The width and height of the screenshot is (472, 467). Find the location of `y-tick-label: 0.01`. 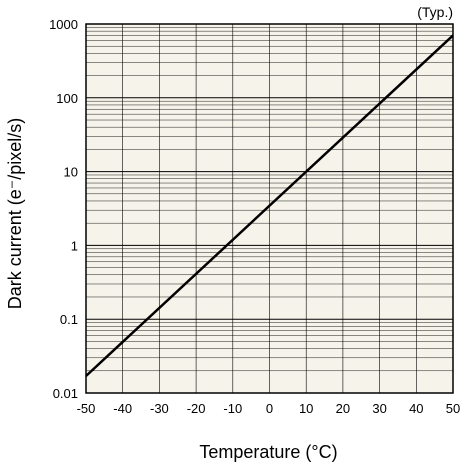

y-tick-label: 0.01 is located at coordinates (65, 393).